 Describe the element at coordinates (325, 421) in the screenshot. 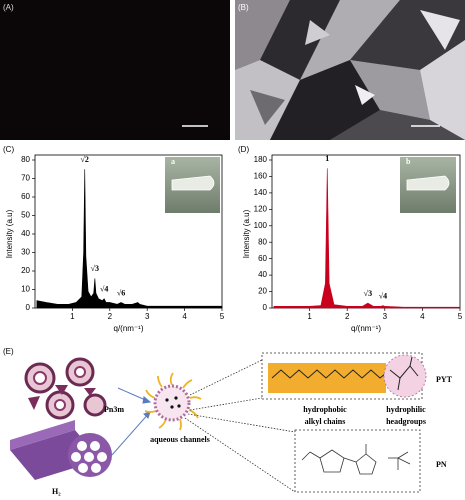

I see `region-label: alkyl chains` at that location.